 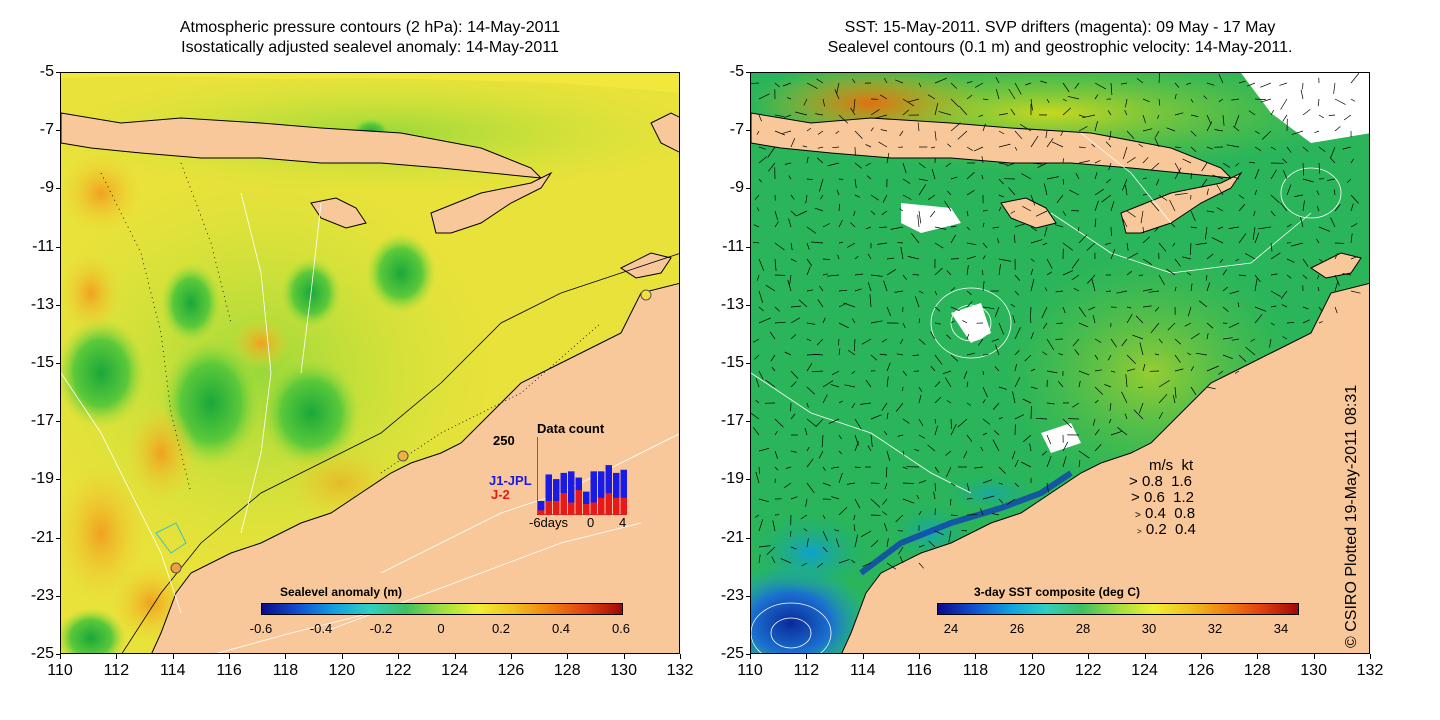 I want to click on right-xtick-label: 116, so click(x=919, y=670).